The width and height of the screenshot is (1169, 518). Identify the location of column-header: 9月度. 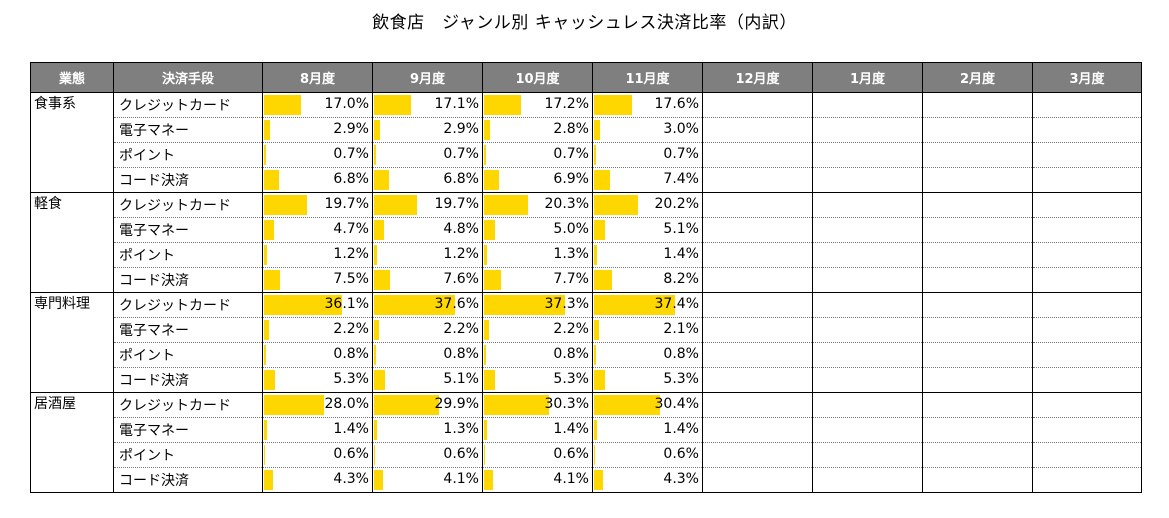
(427, 77).